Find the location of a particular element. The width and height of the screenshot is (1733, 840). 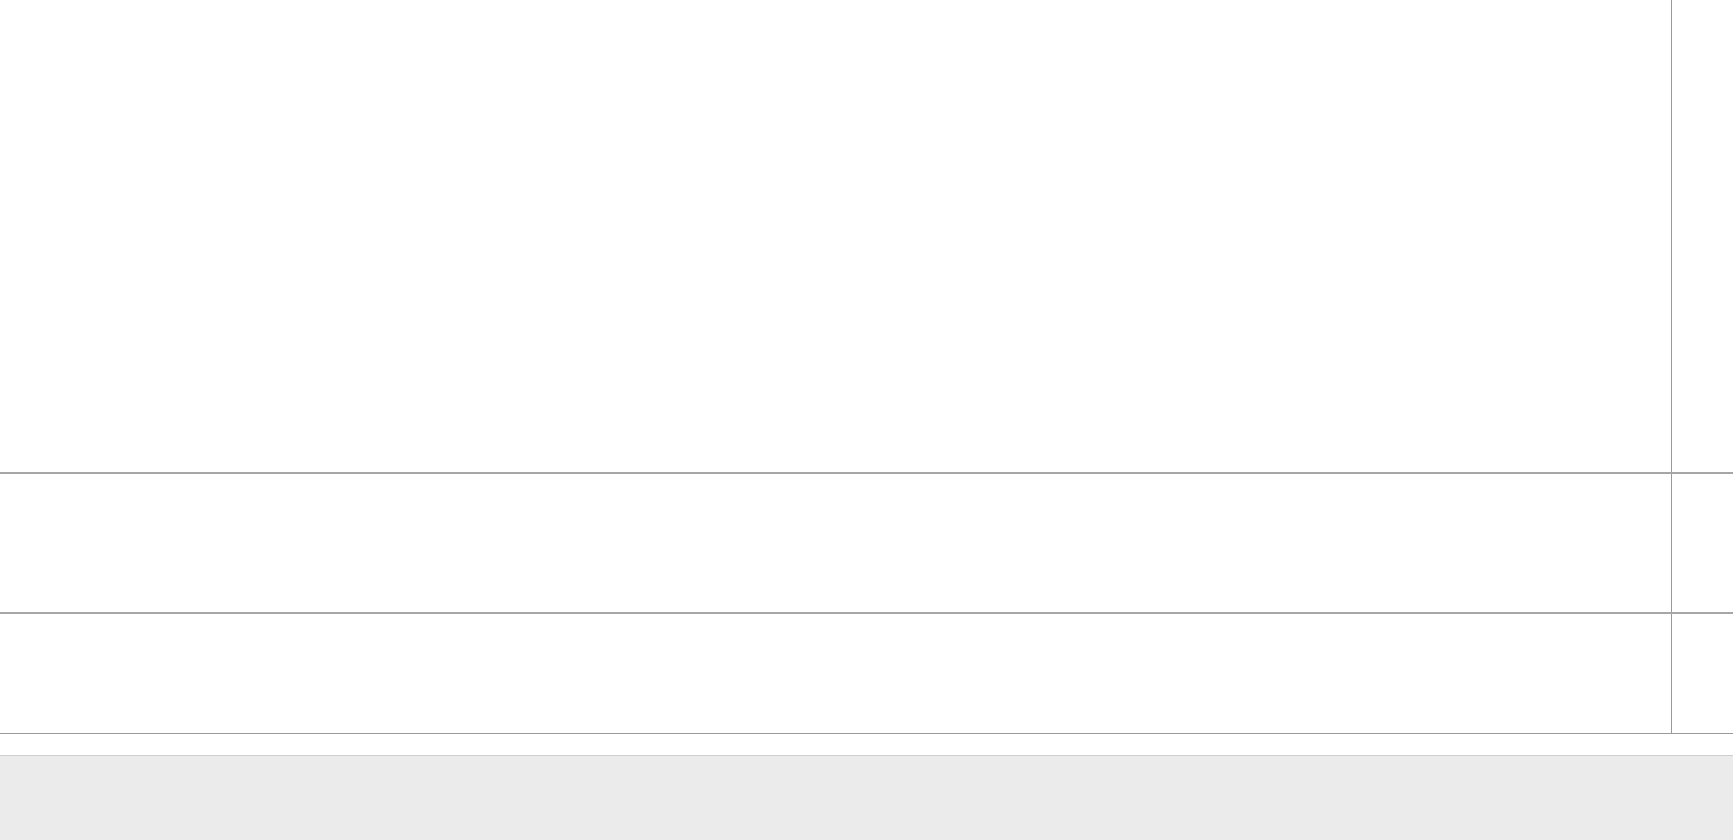

price-axis is located at coordinates (1702, 366).